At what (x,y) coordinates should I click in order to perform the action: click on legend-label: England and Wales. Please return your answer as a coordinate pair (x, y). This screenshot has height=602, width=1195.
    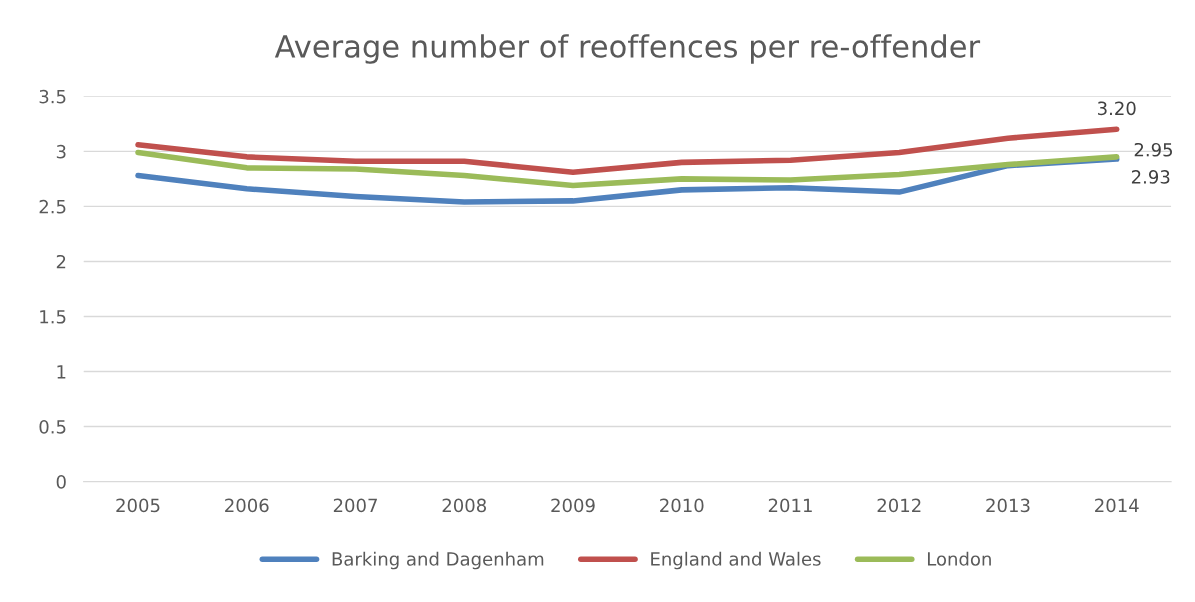
    Looking at the image, I should click on (736, 560).